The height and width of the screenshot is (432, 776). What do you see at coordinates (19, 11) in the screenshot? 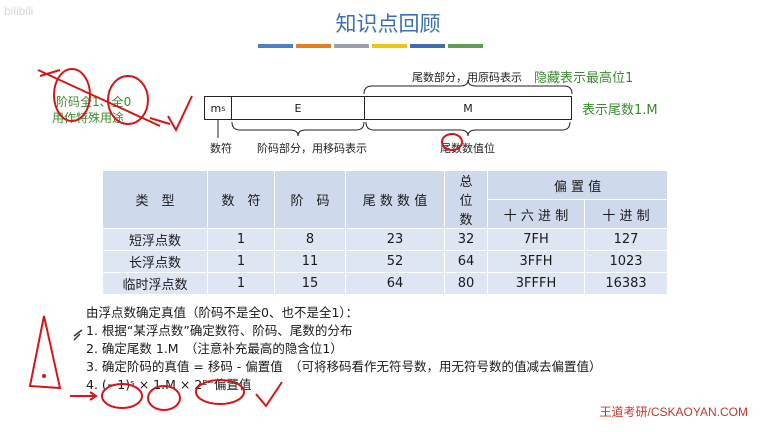
I see `bilibili-watermark: bilibili` at bounding box center [19, 11].